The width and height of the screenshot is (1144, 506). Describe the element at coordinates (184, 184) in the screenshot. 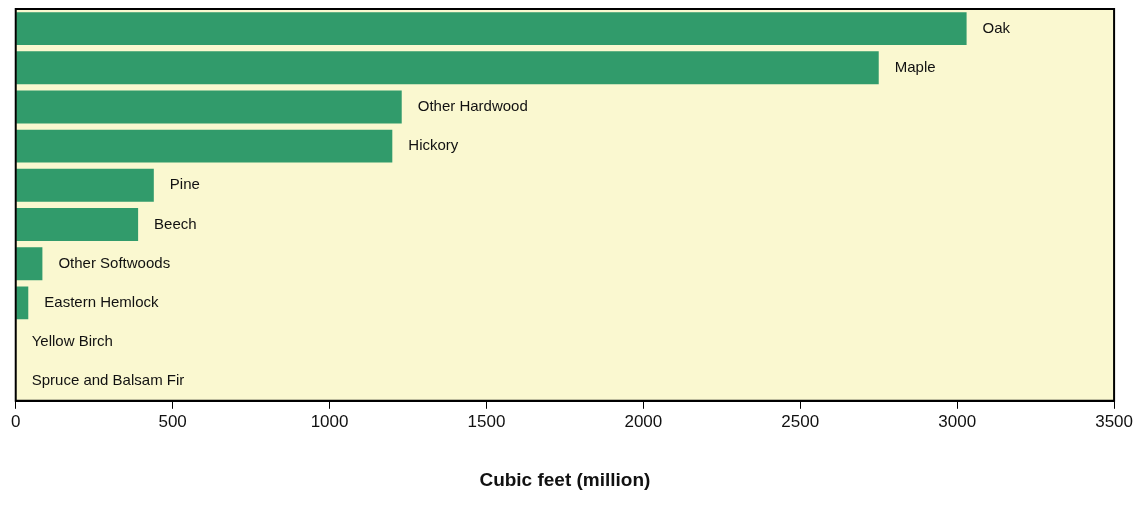

I see `y-tick-label: Pine` at that location.